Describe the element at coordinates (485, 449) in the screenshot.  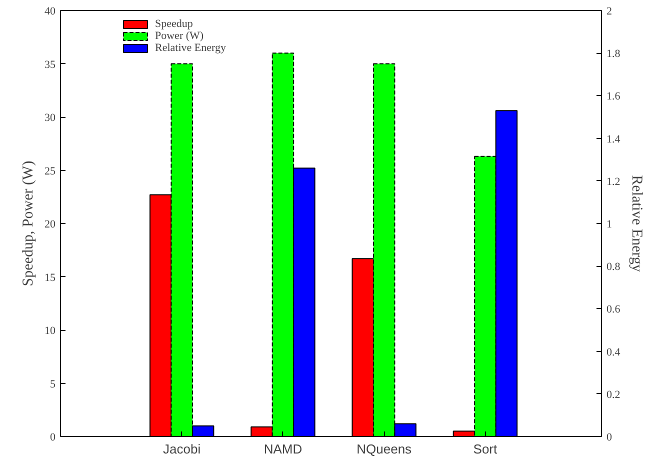
I see `x-tick-label: Sort` at that location.